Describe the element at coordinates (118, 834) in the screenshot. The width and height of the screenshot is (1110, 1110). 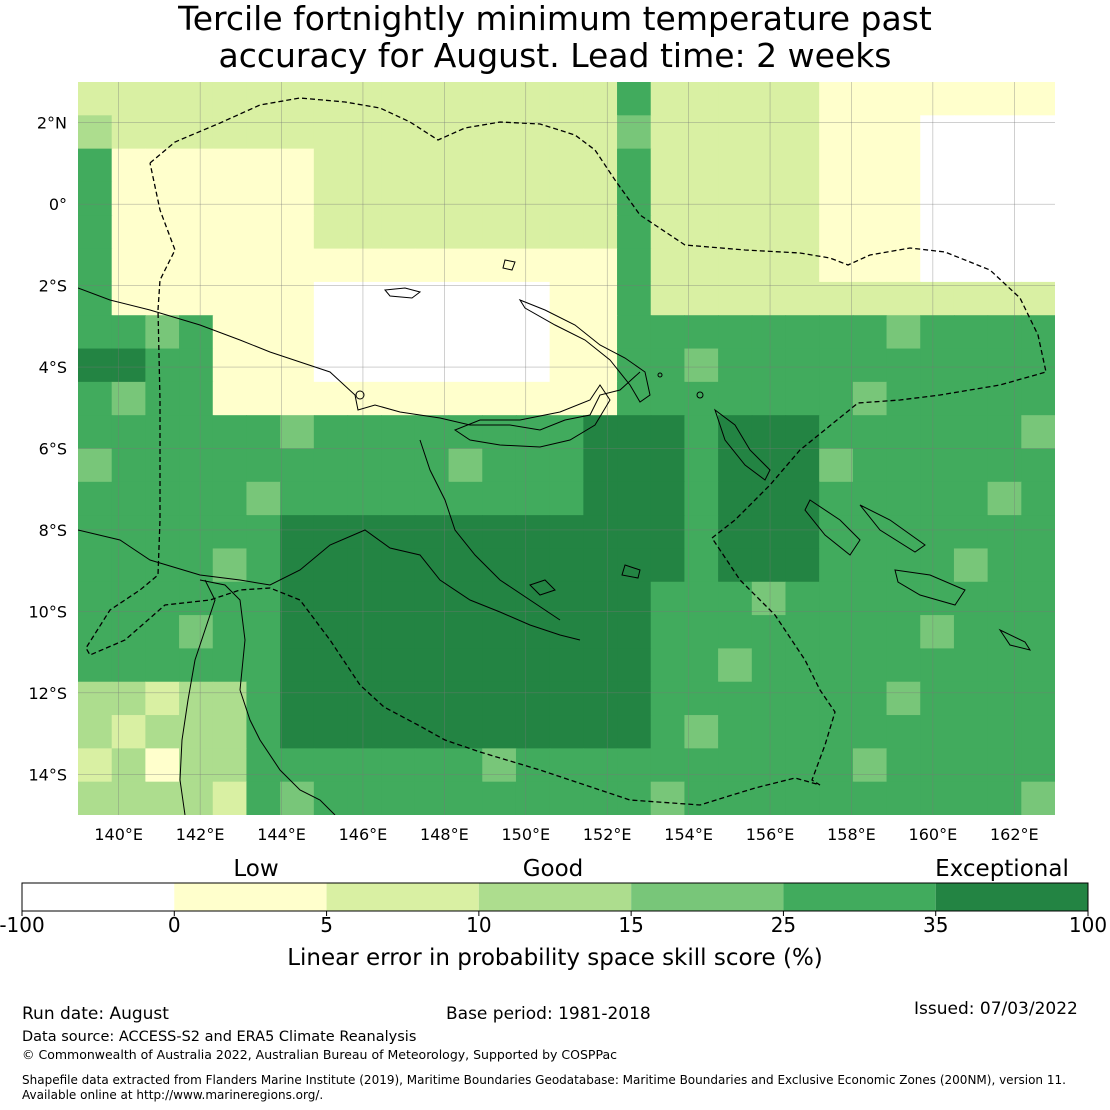
I see `longitude-tick-label: 140°E` at that location.